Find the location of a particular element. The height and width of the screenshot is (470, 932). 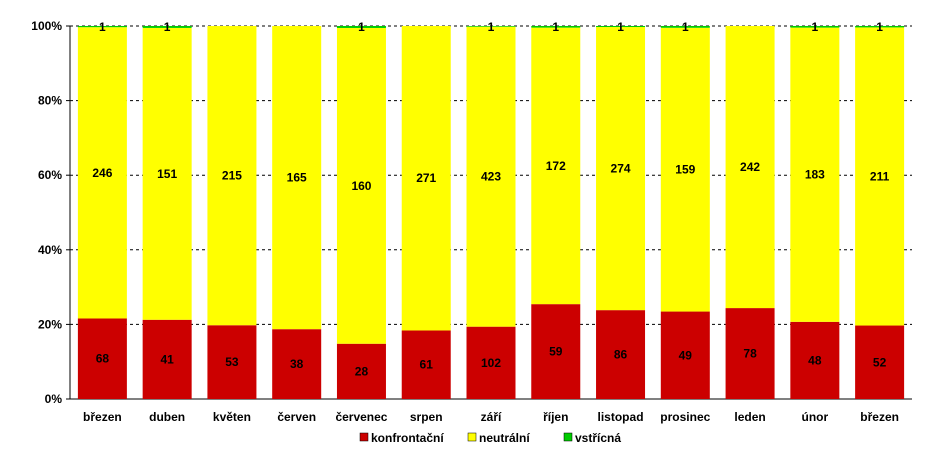

x-tick-label: červen is located at coordinates (296, 417).